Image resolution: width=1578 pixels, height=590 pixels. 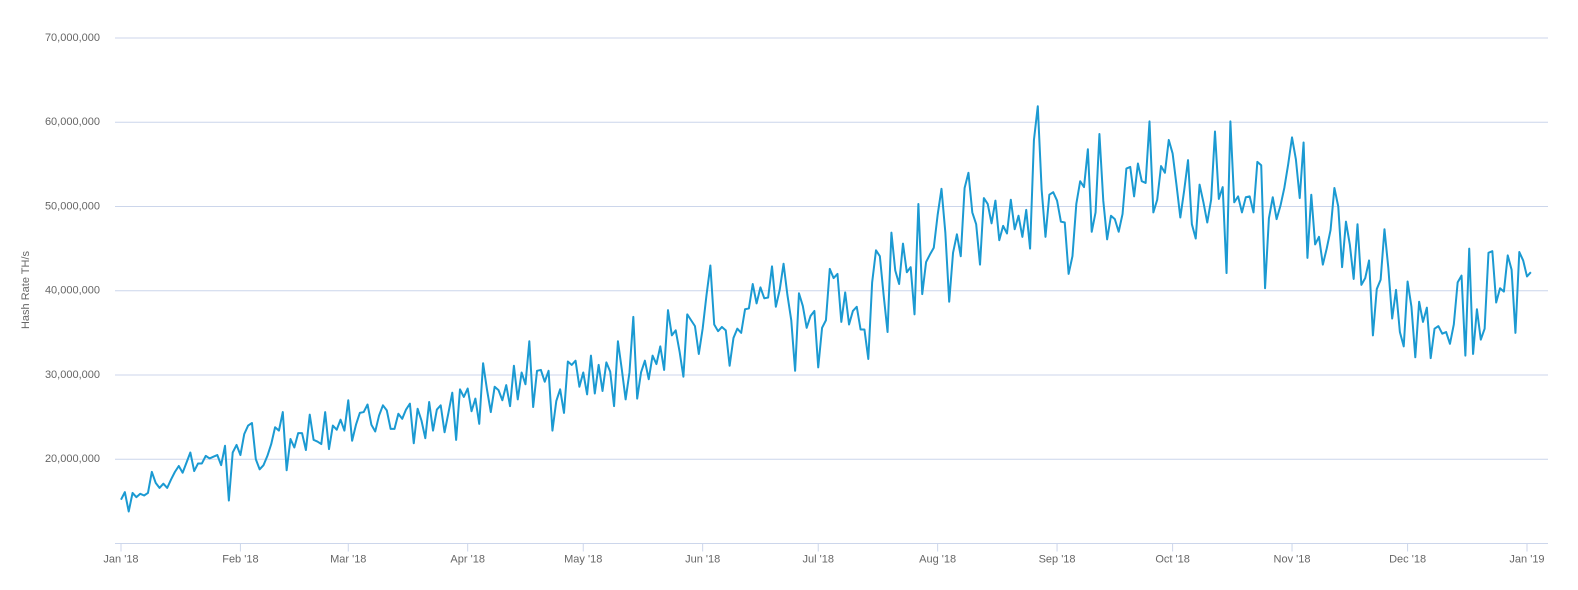 What do you see at coordinates (937, 559) in the screenshot?
I see `x-tick-label: Aug '18` at bounding box center [937, 559].